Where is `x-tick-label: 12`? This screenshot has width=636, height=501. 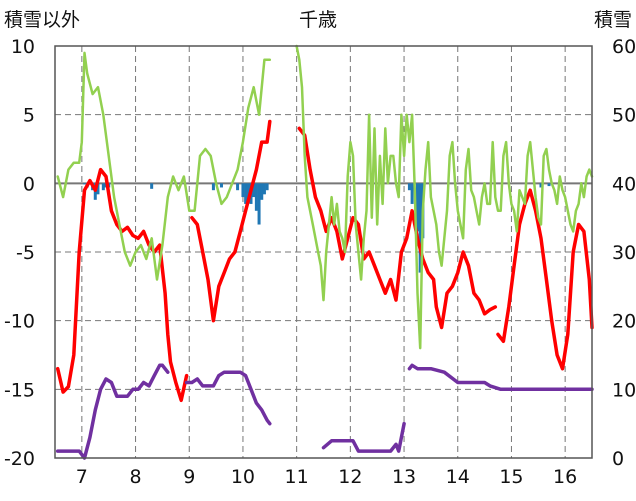 x-tick-label: 12 is located at coordinates (350, 477).